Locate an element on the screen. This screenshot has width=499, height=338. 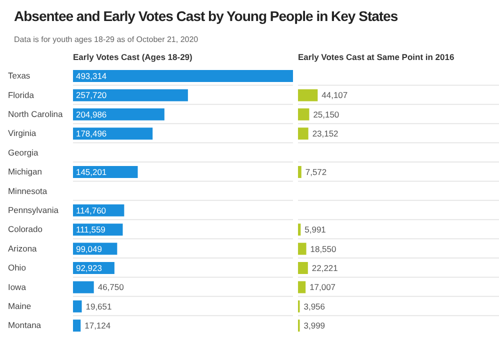
y-tick-label: Florida is located at coordinates (21, 95).